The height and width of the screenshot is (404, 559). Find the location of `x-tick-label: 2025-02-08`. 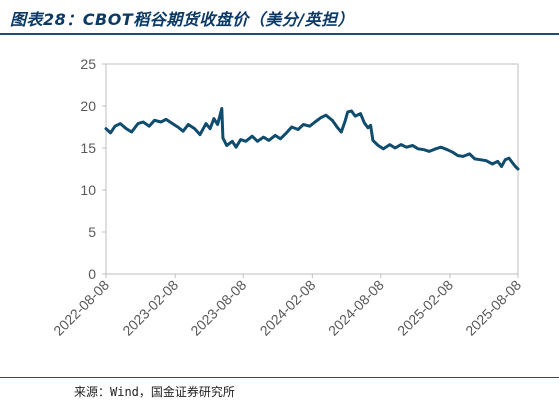

x-tick-label: 2025-02-08 is located at coordinates (425, 308).